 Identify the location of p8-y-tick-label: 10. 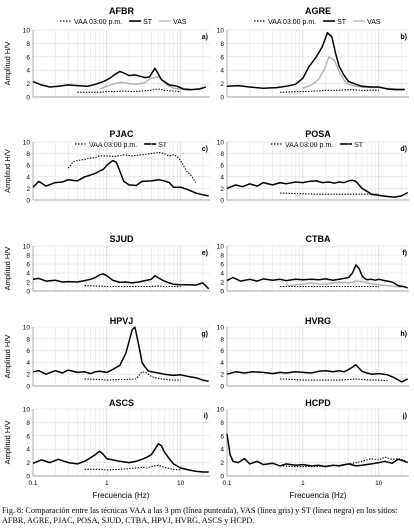
(27, 410).